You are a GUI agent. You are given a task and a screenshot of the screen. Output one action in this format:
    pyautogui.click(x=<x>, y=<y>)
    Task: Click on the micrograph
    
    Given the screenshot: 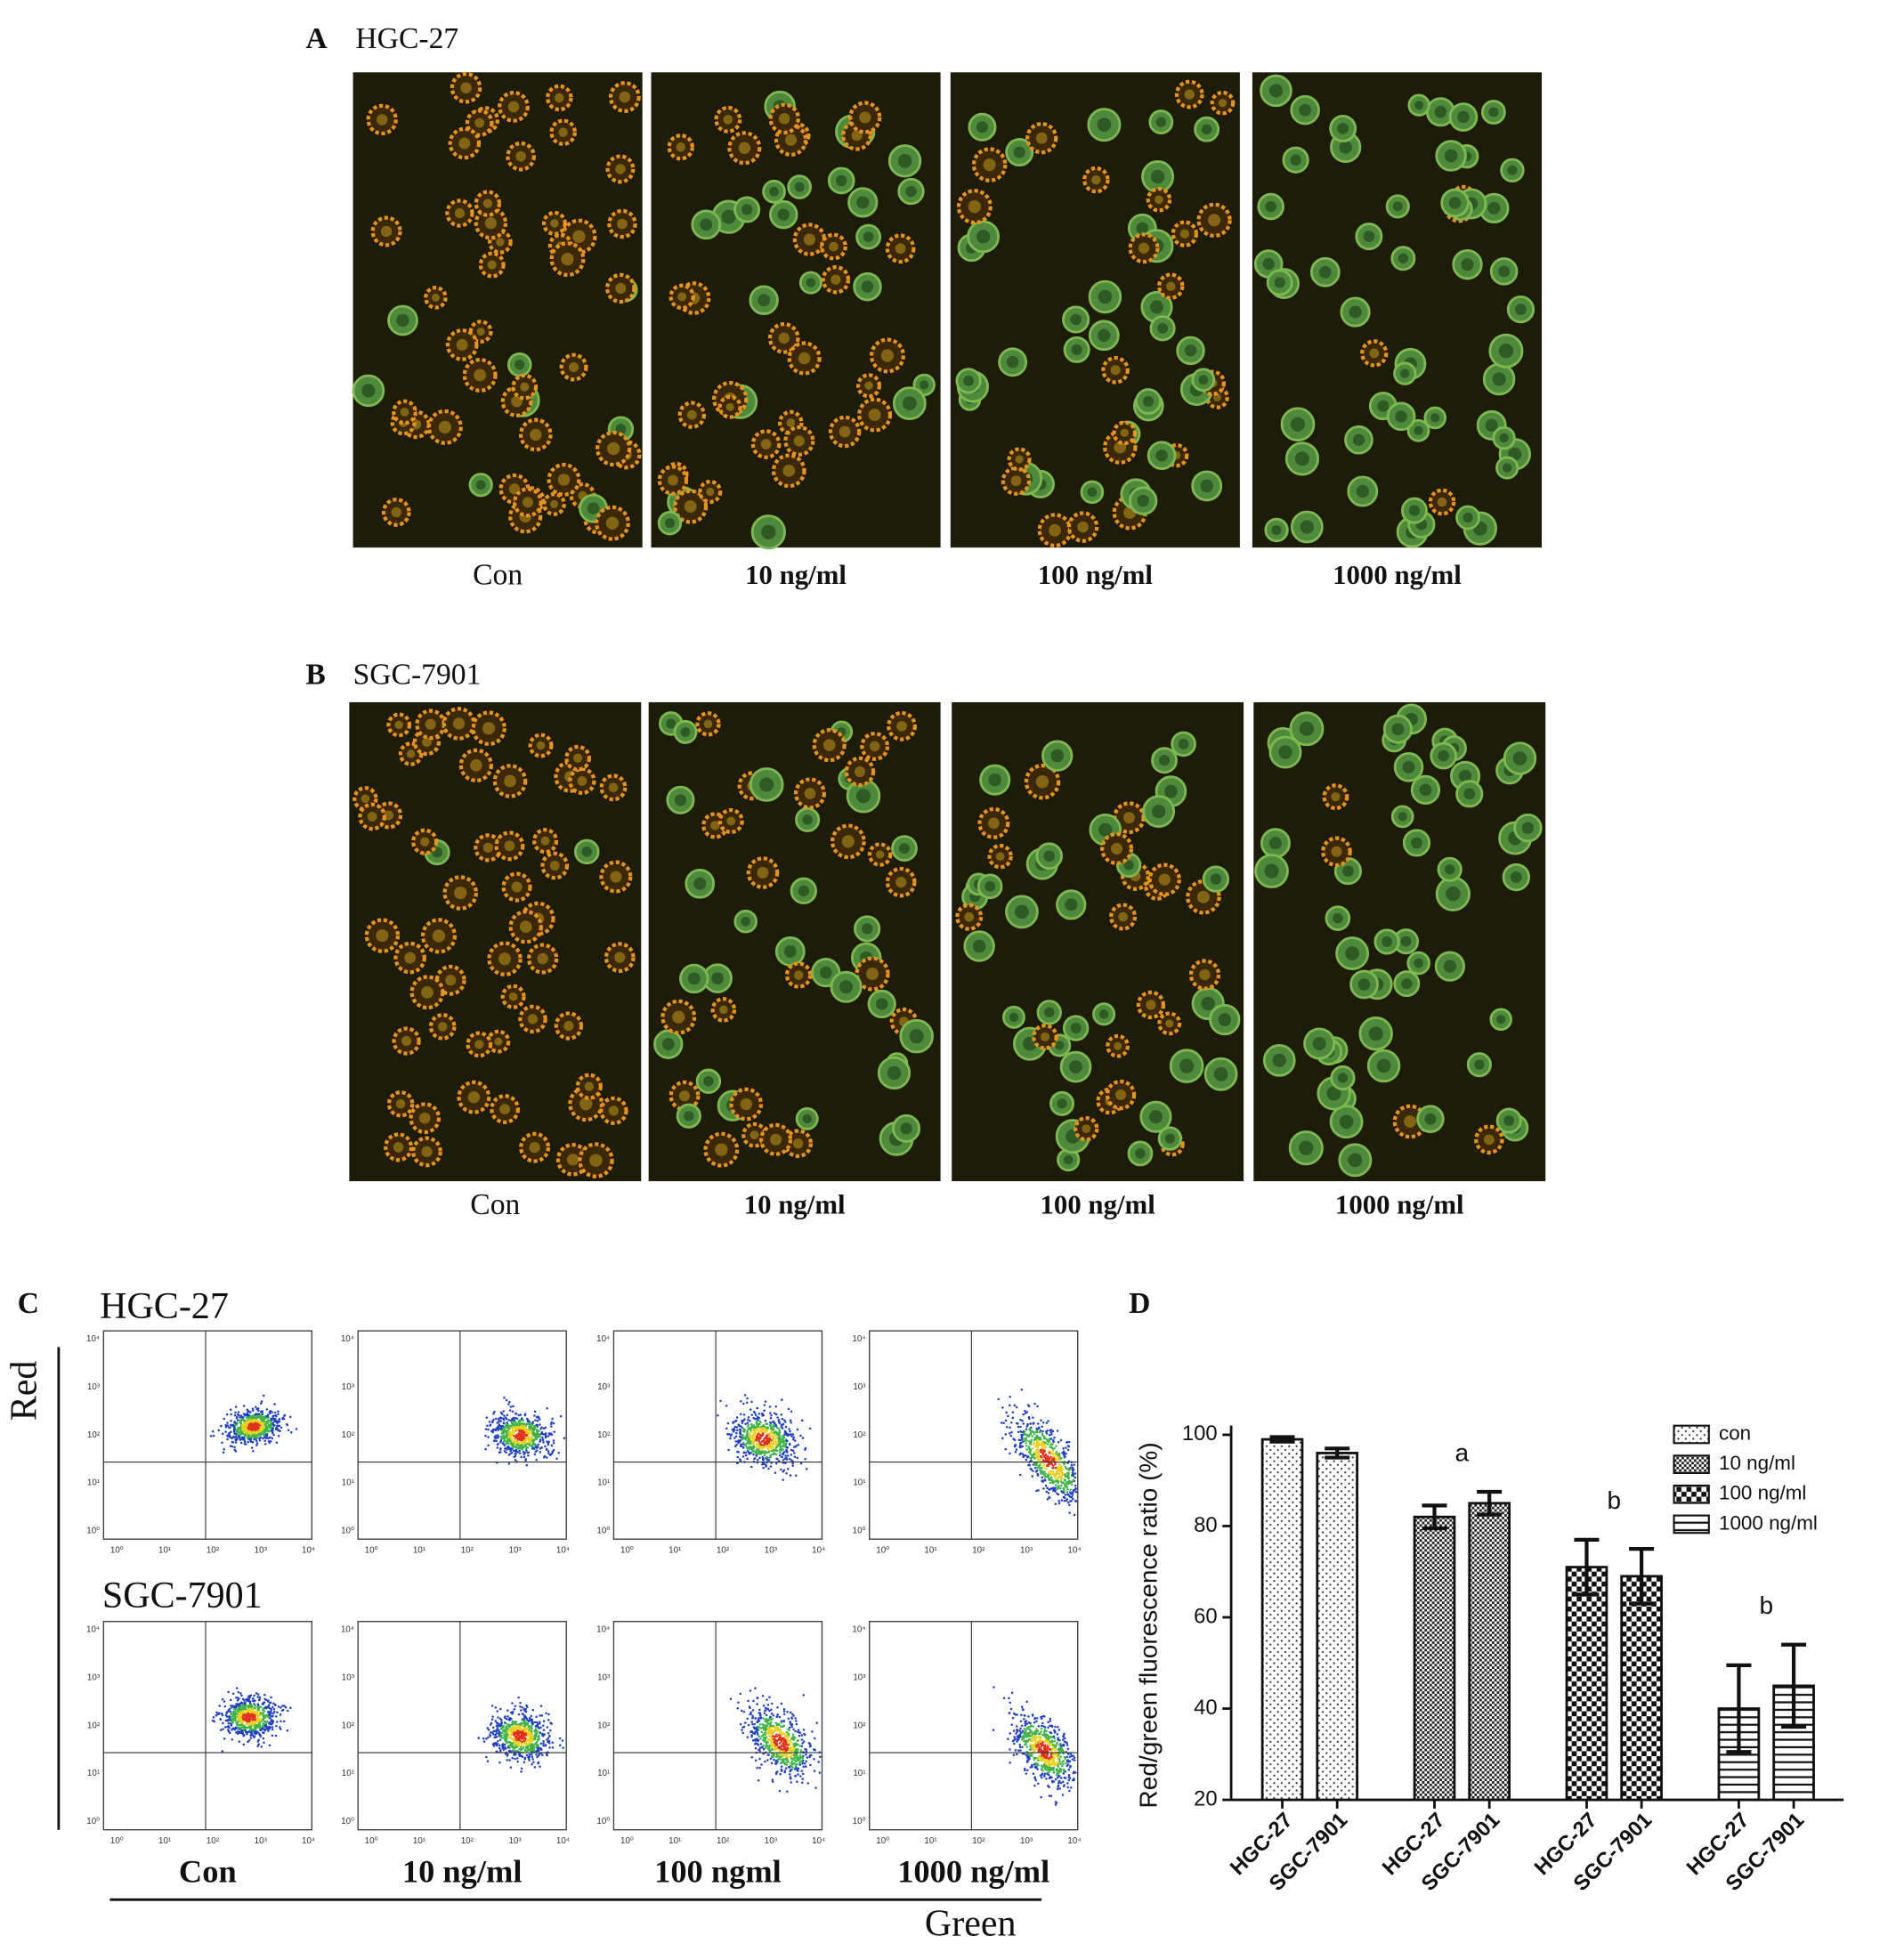 What is the action you would take?
    pyautogui.click(x=495, y=942)
    